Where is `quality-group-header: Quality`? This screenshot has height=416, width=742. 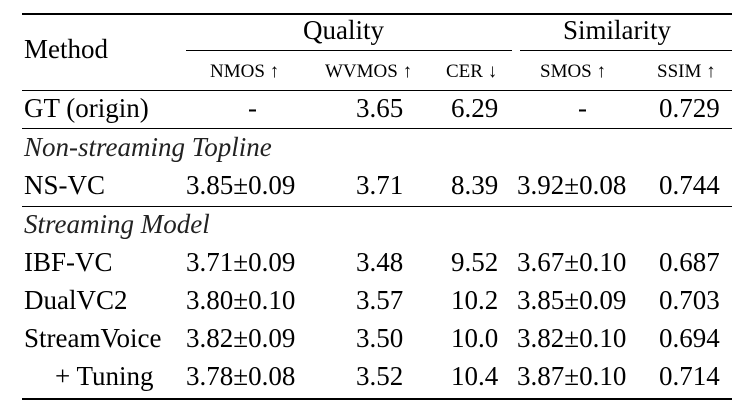 quality-group-header: Quality is located at coordinates (343, 30).